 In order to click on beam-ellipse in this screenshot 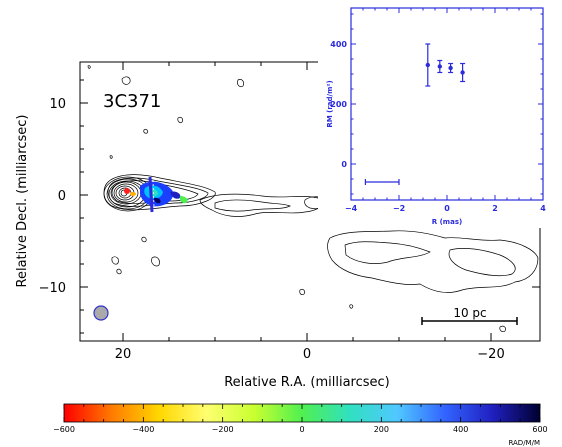, I will do `click(101, 313)`.